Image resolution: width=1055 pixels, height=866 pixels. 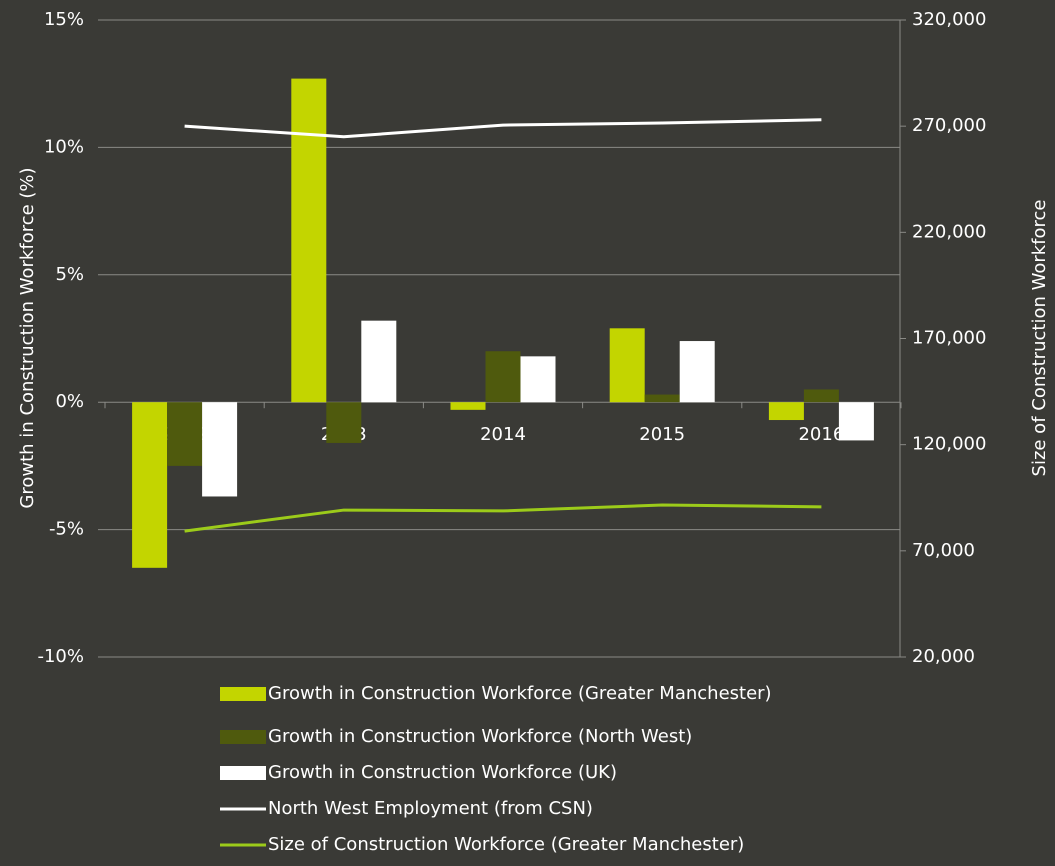 I want to click on x-tick-label: 2016, so click(x=821, y=434).